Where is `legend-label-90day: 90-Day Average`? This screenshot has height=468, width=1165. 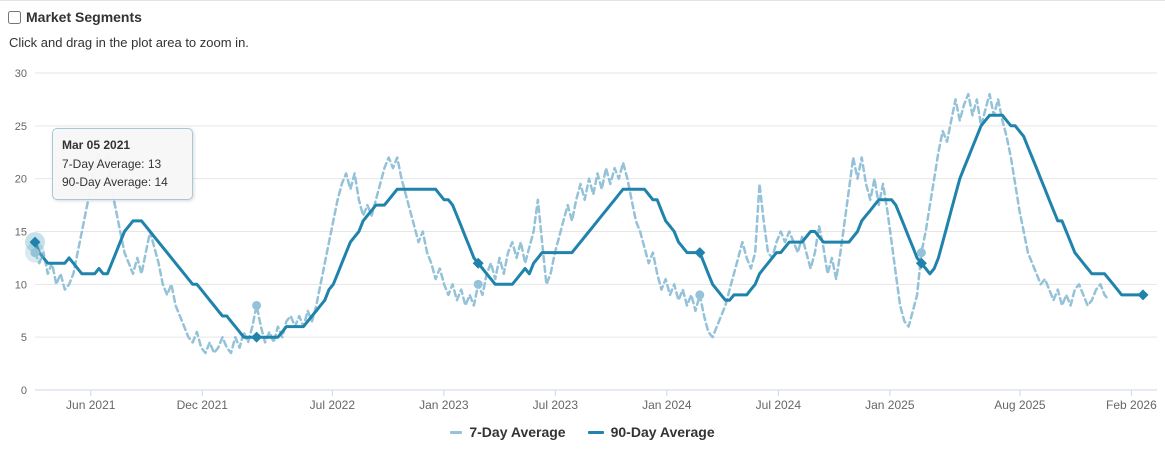 legend-label-90day: 90-Day Average is located at coordinates (662, 432).